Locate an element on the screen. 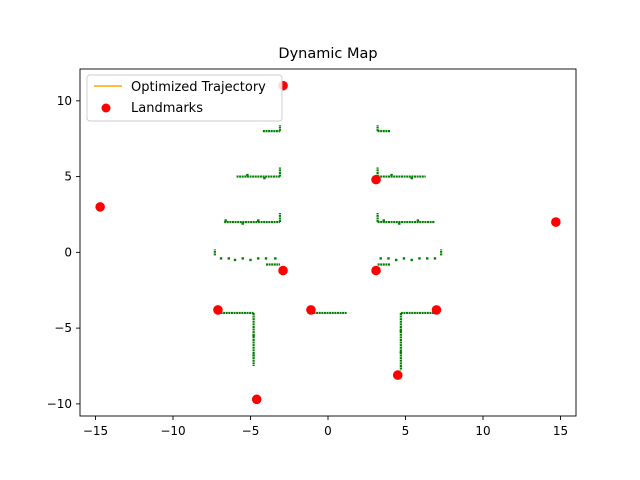 The height and width of the screenshot is (480, 640). y-tick-label: −10 is located at coordinates (59, 404).